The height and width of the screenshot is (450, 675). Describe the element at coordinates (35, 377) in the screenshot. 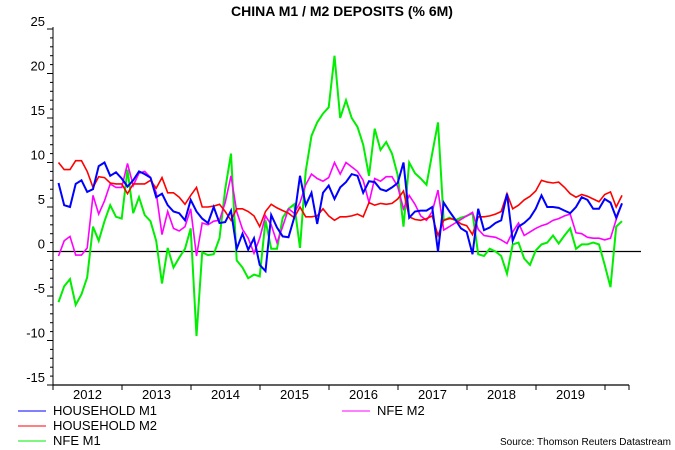

I see `y-tick-label: -15` at that location.